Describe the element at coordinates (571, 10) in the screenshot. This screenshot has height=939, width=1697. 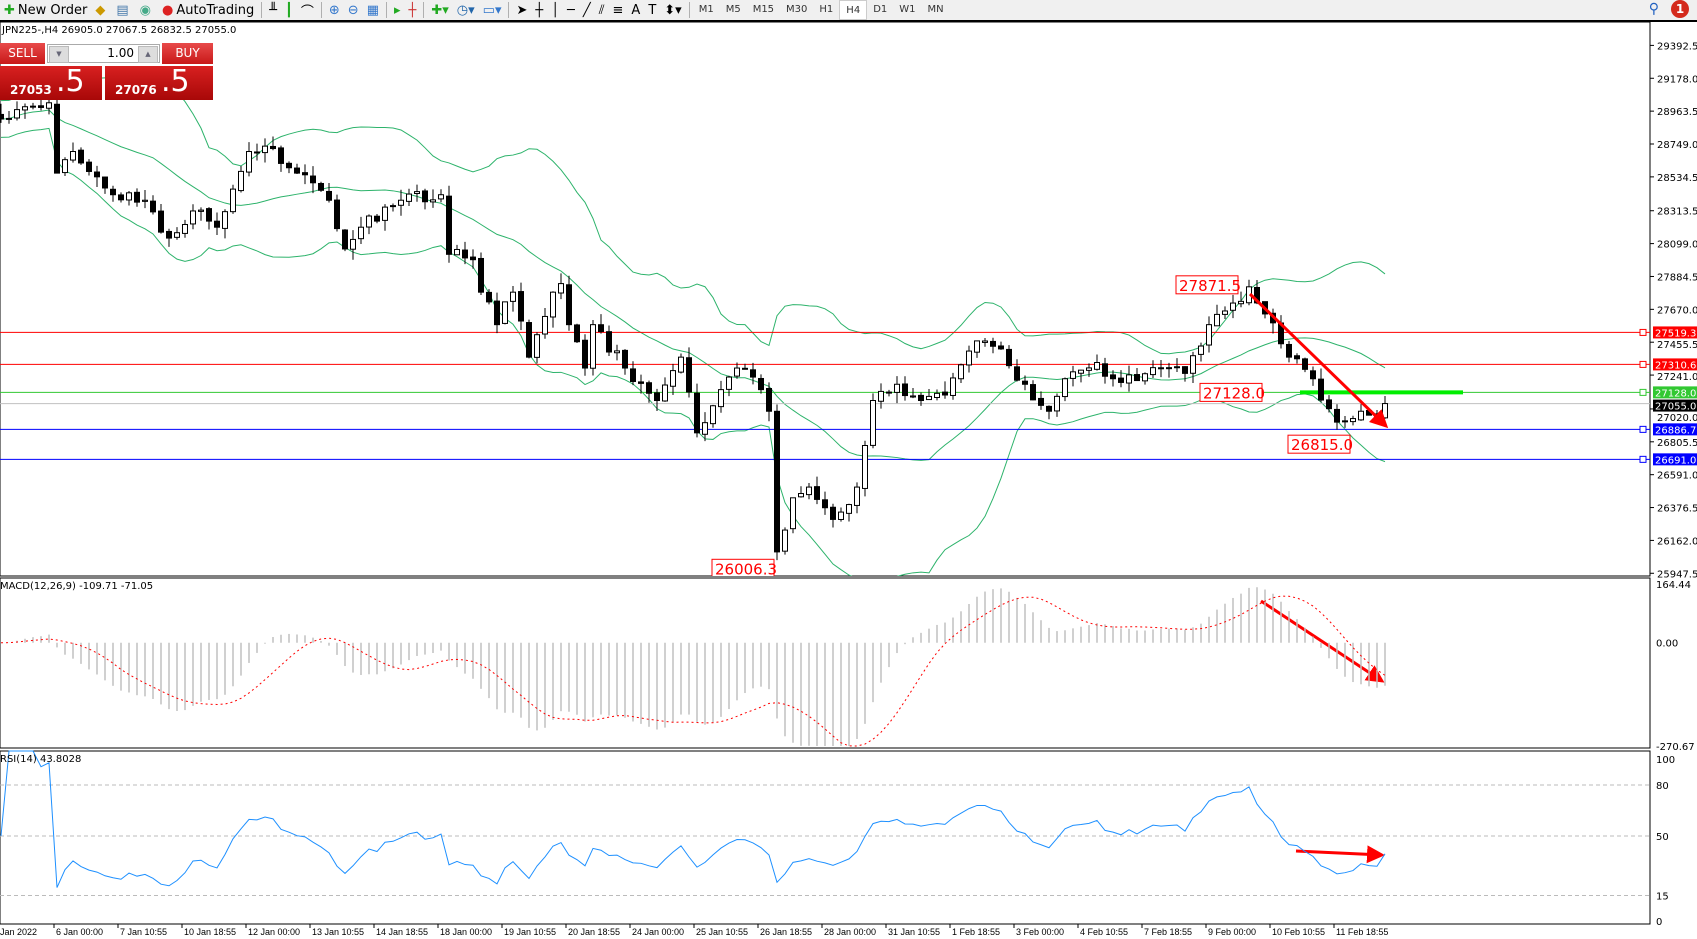
I see `horizontal-line-button: ─` at that location.